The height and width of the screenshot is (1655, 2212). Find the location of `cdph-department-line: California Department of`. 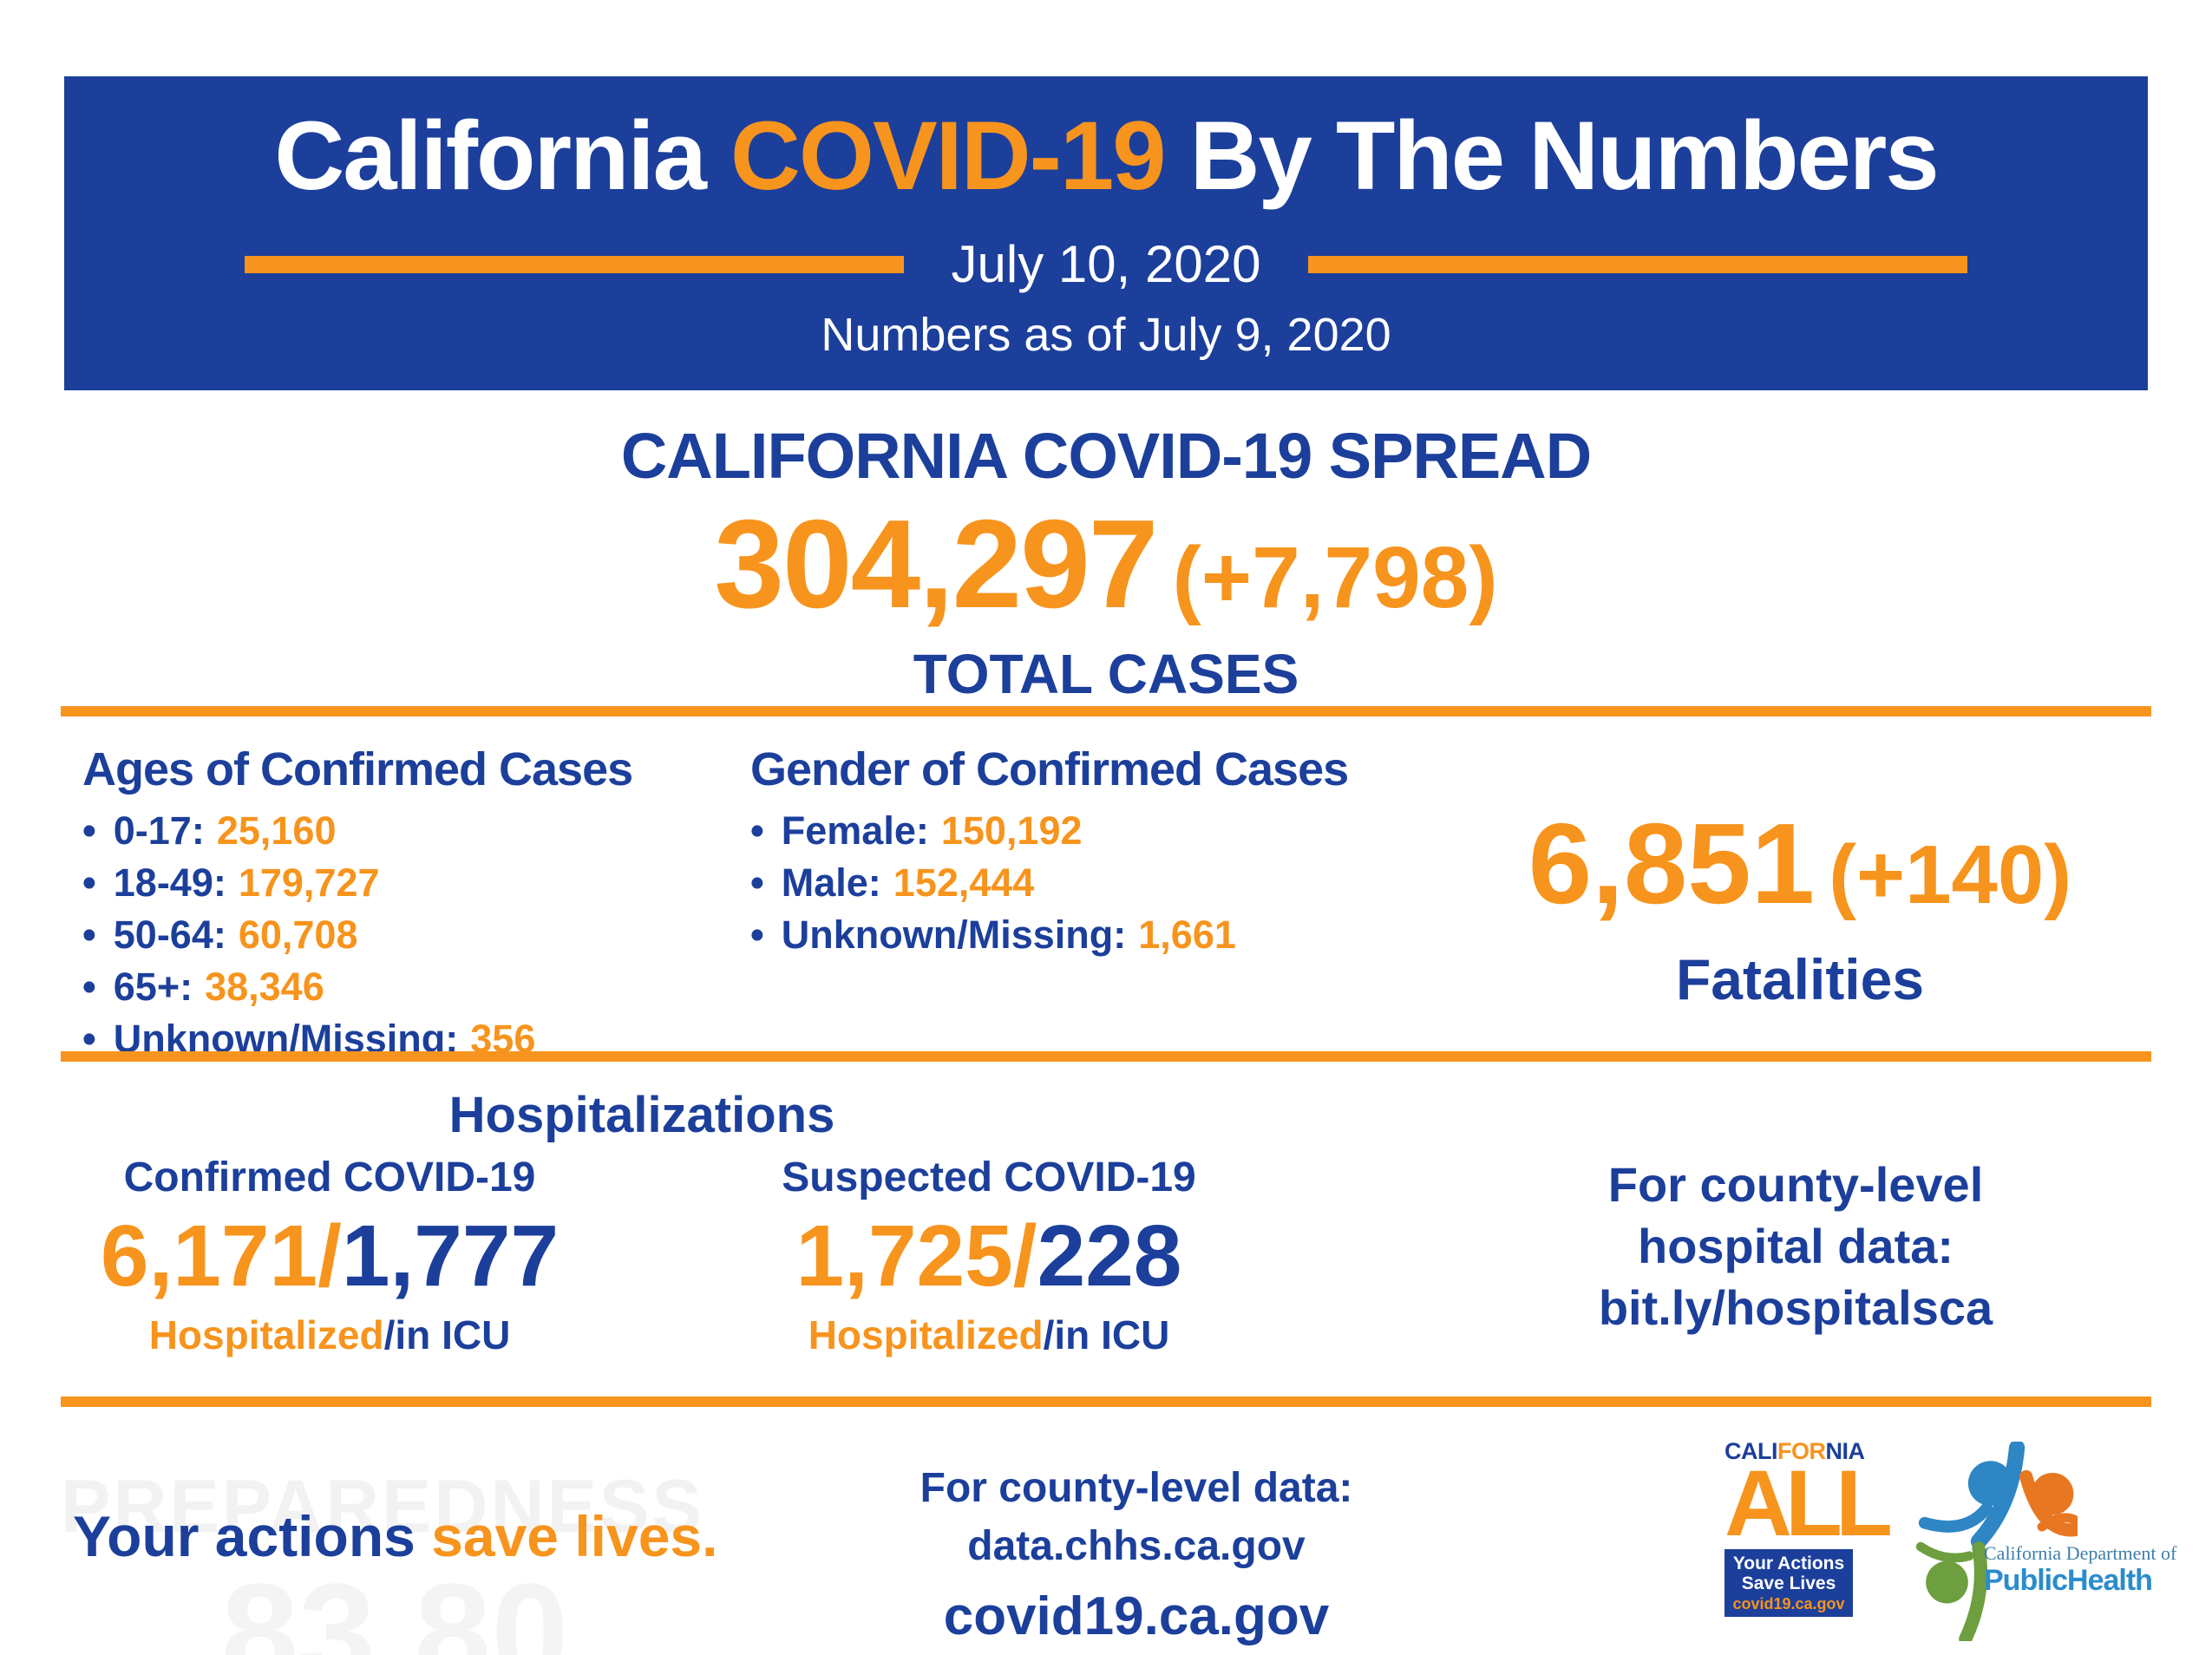

cdph-department-line: California Department of is located at coordinates (2080, 1553).